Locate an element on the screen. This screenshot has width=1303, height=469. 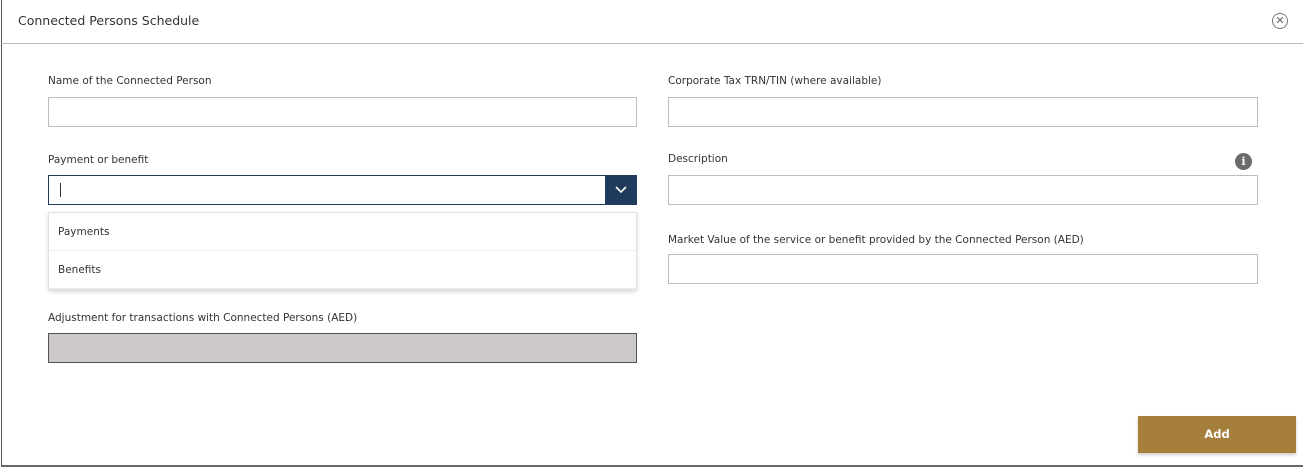
chevron-down-icon is located at coordinates (620, 190).